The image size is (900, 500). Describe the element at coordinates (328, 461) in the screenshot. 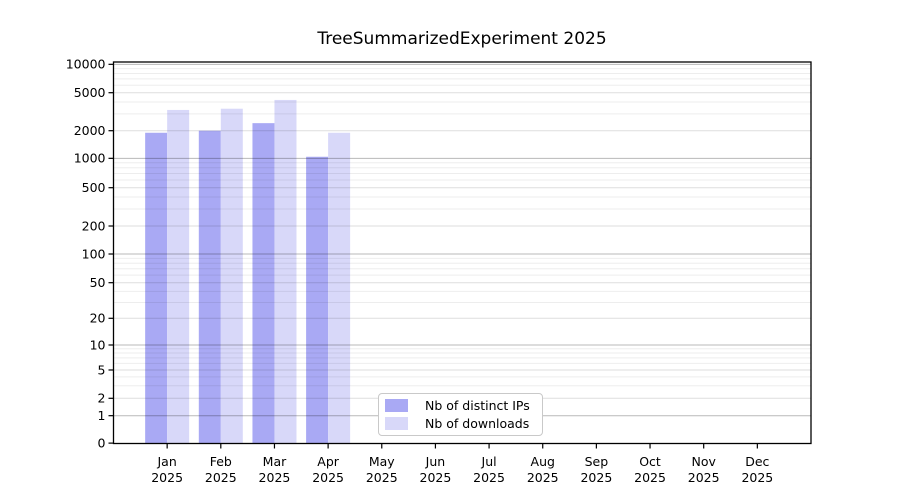

I see `x-tick-label-month: Apr` at that location.